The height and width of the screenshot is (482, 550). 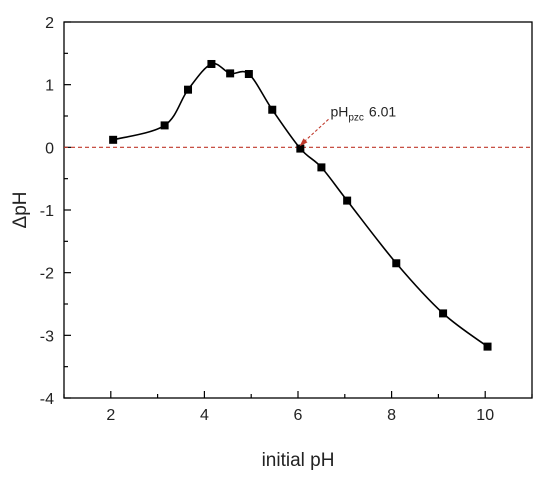 I want to click on annotation-arrowhead, so click(x=303, y=142).